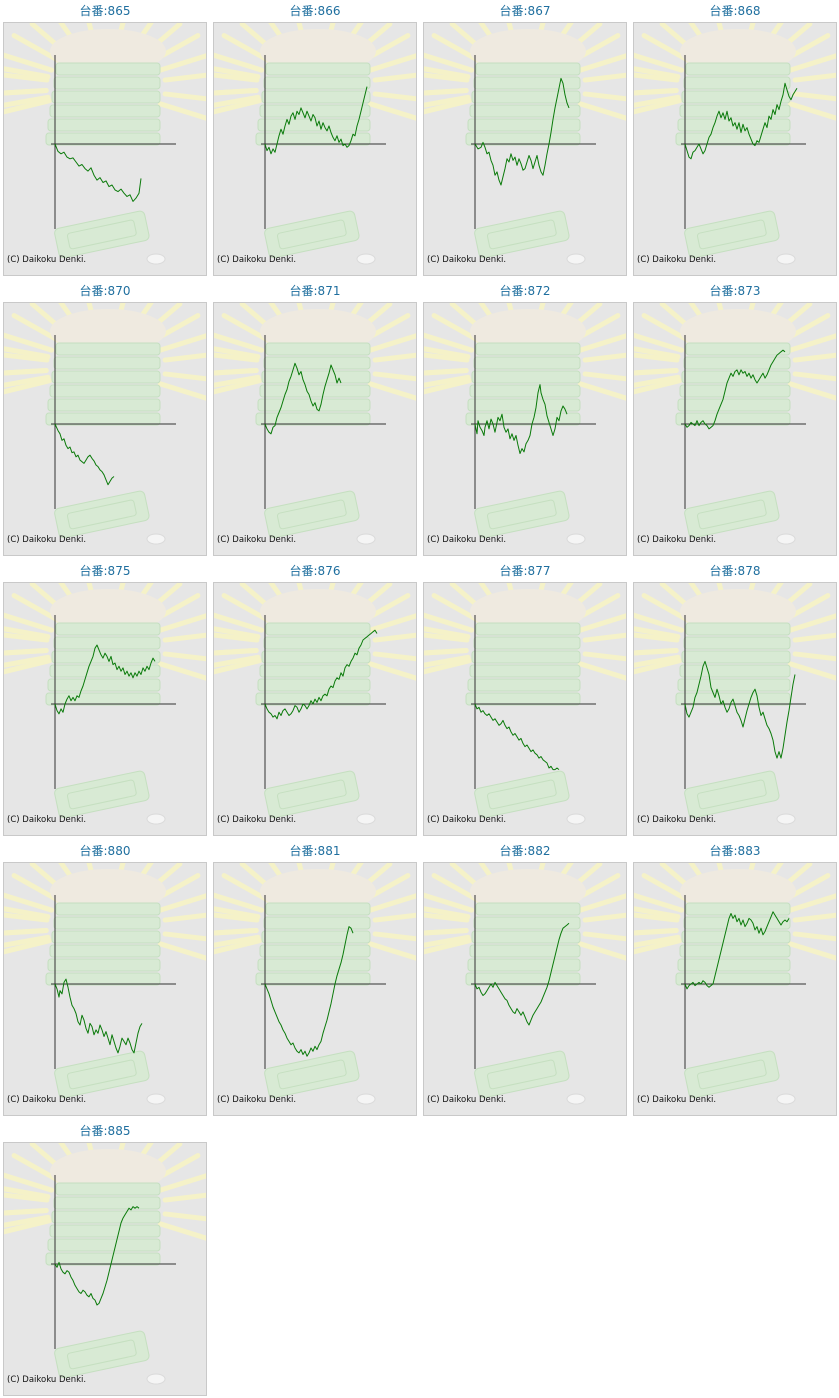  Describe the element at coordinates (315, 851) in the screenshot. I see `machine-number-title: 台番:881` at that location.